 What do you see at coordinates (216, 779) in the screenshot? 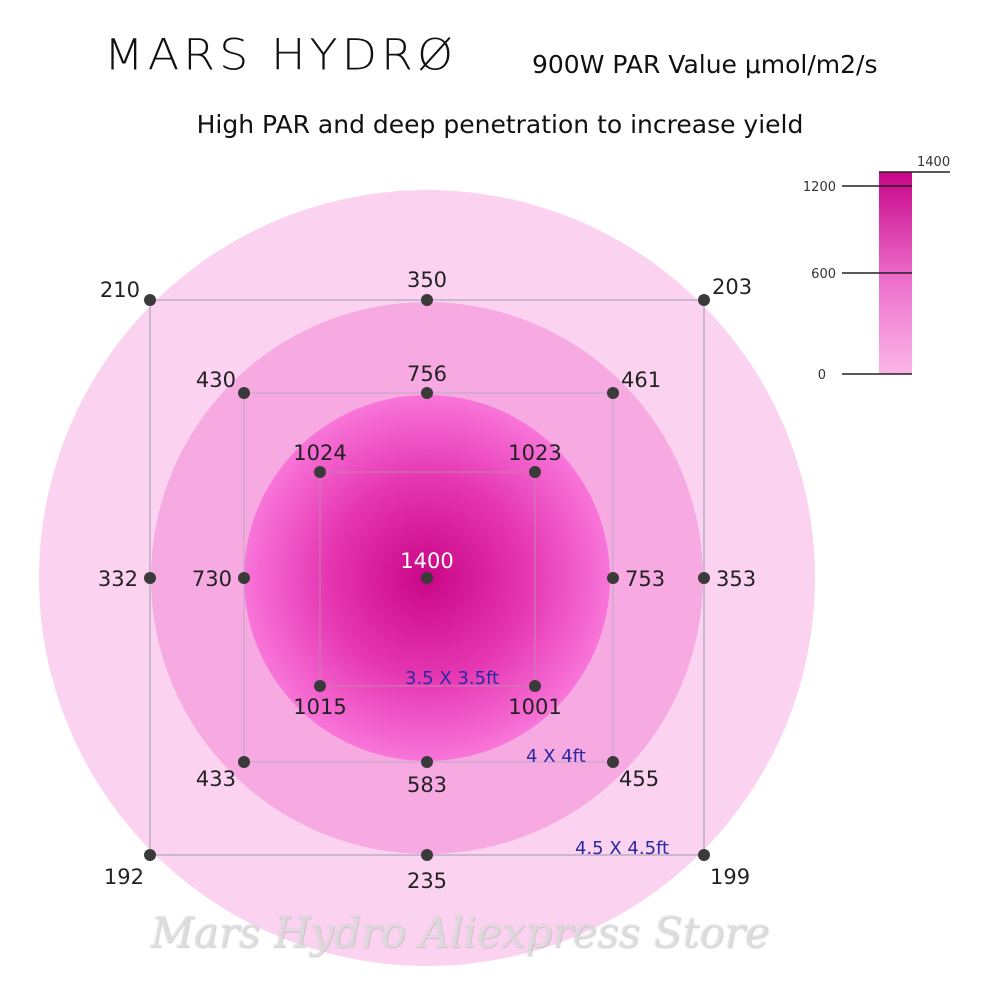
I see `value-middle-bl: 433` at bounding box center [216, 779].